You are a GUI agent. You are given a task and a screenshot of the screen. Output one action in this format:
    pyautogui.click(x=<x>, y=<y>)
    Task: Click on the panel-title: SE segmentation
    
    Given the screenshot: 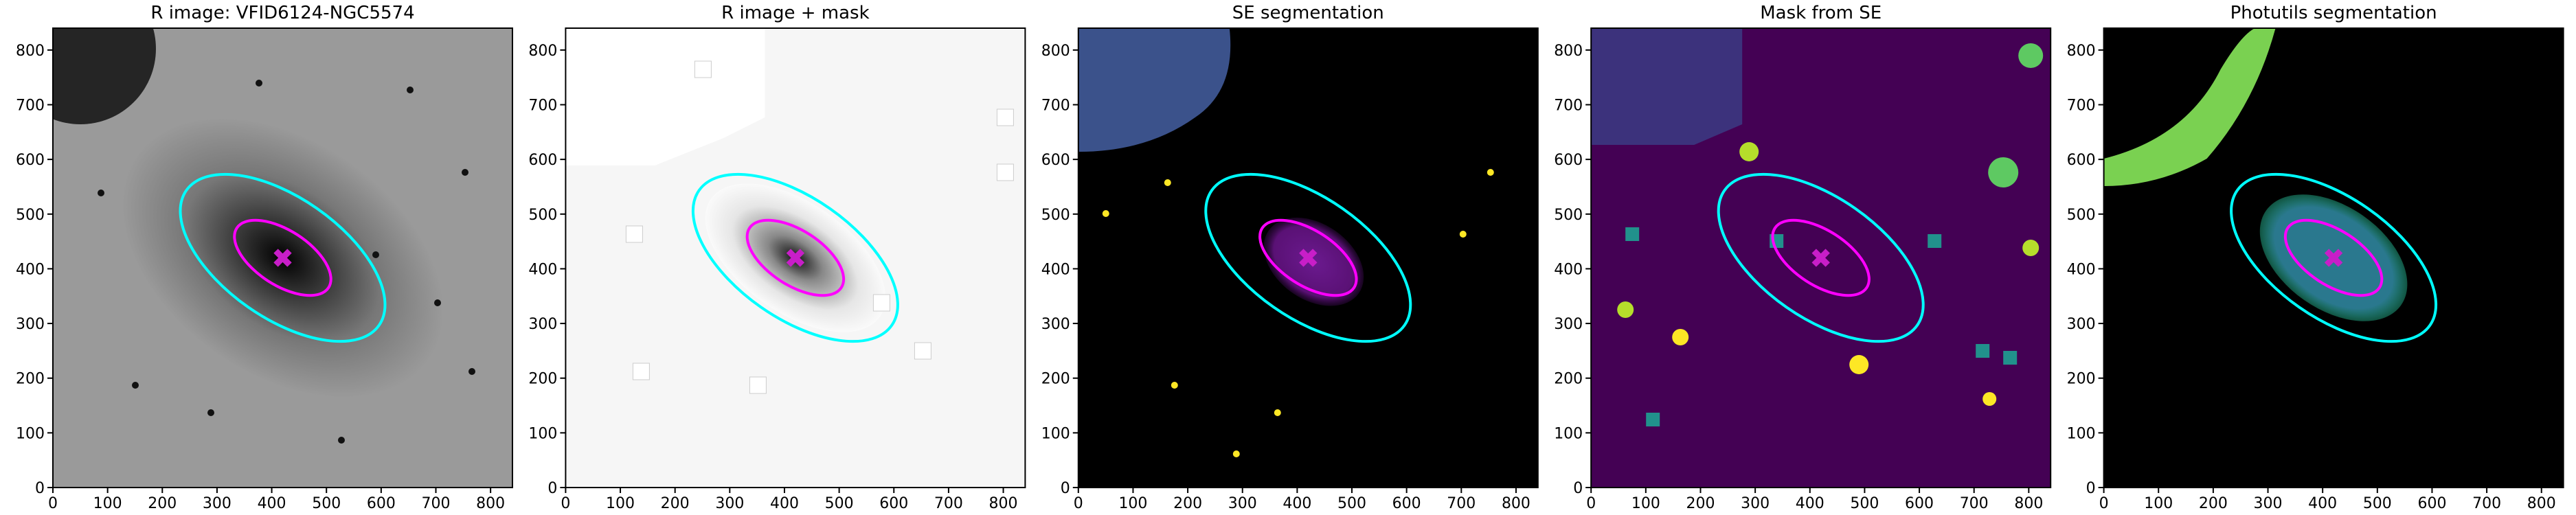 What is the action you would take?
    pyautogui.click(x=1308, y=13)
    